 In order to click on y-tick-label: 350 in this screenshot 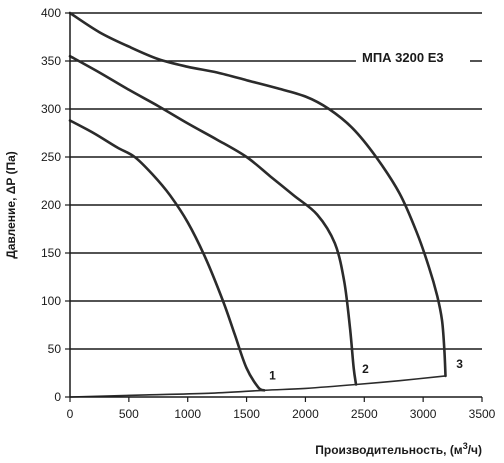, I will do `click(51, 61)`.